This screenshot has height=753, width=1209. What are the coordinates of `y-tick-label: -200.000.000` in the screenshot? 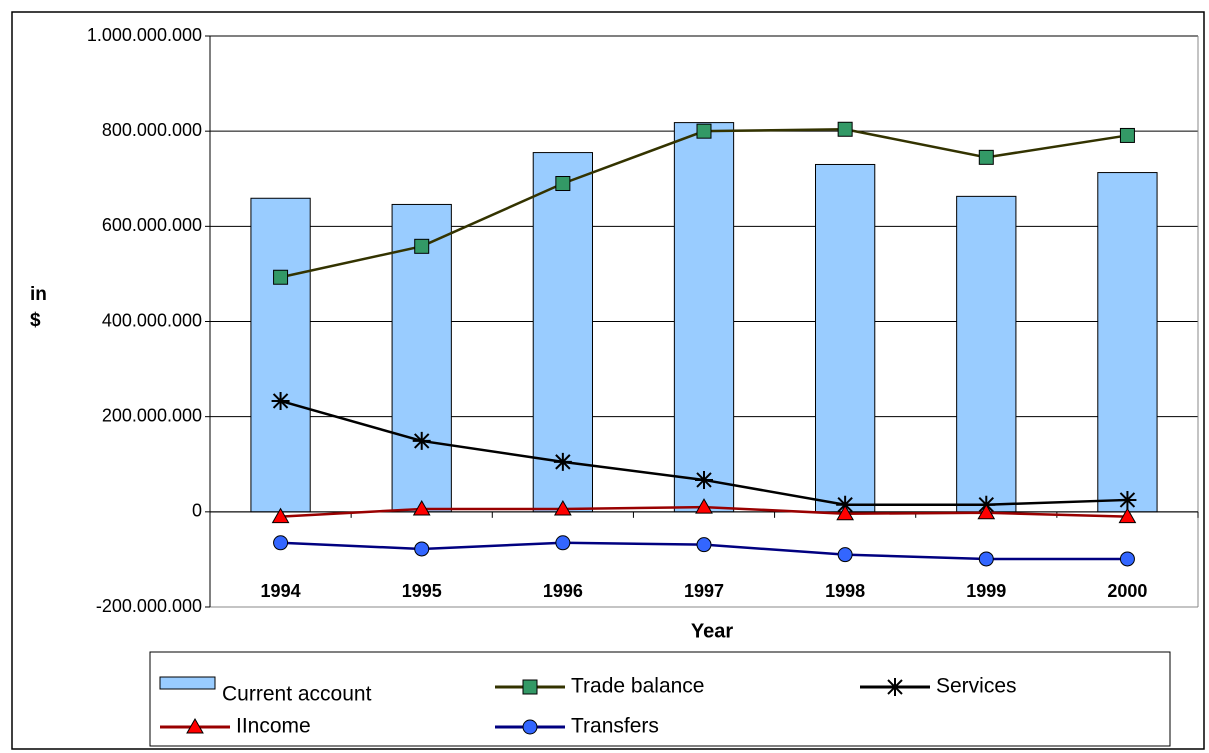 It's located at (149, 606).